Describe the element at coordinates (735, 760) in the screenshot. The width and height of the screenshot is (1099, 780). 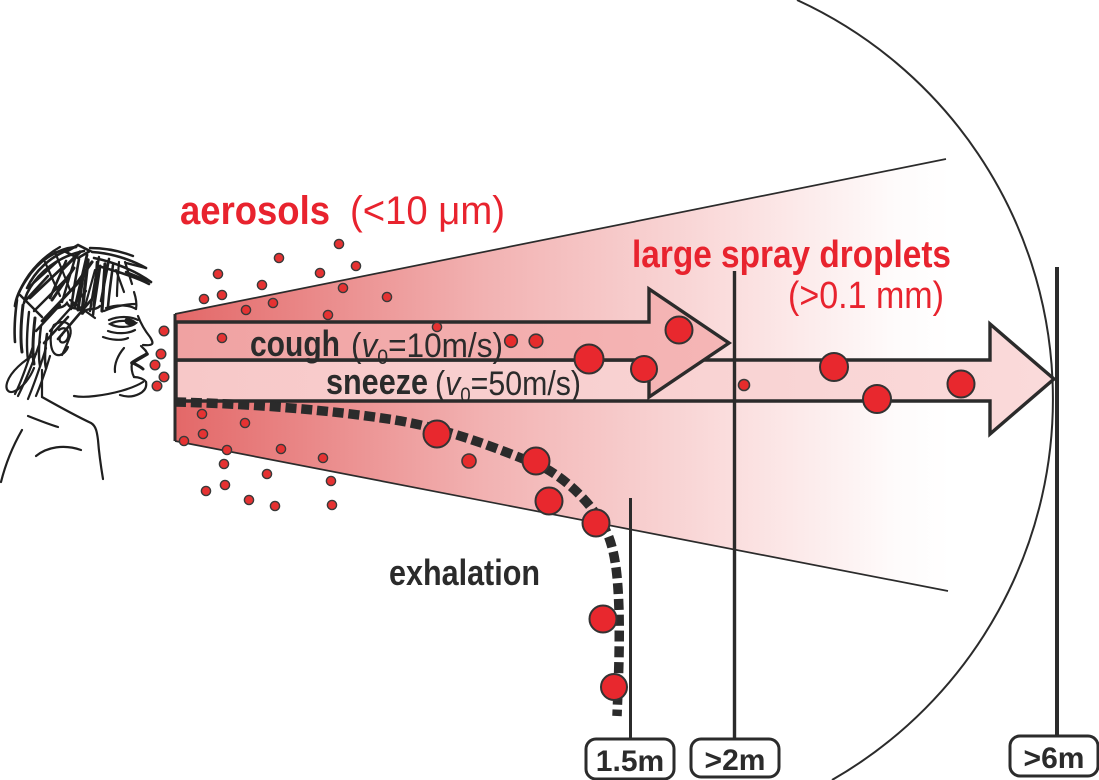
I see `svg-text: >2m` at that location.